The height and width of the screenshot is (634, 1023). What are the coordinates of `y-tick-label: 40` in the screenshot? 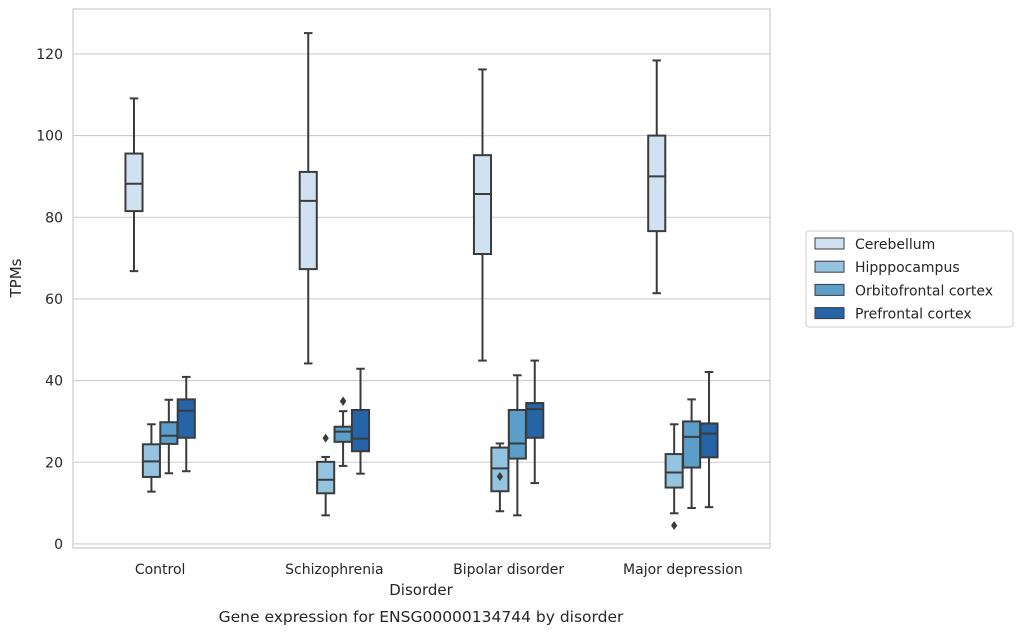 It's located at (54, 382).